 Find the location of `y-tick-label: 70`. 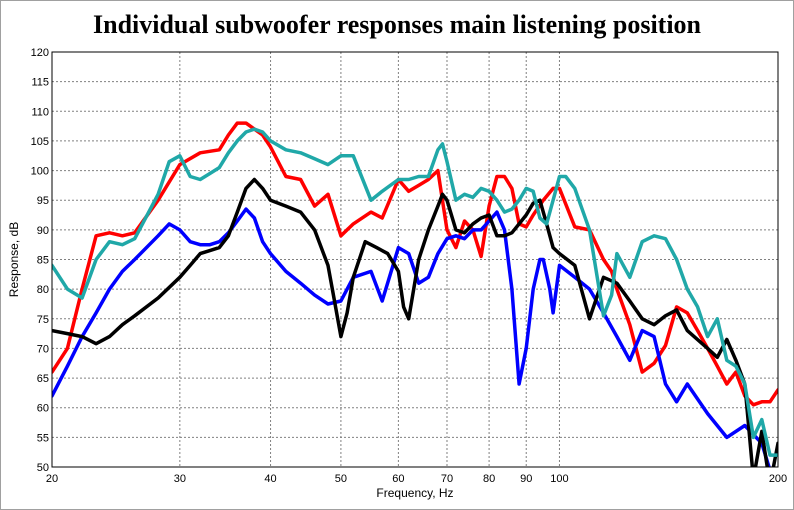

y-tick-label: 70 is located at coordinates (43, 349).